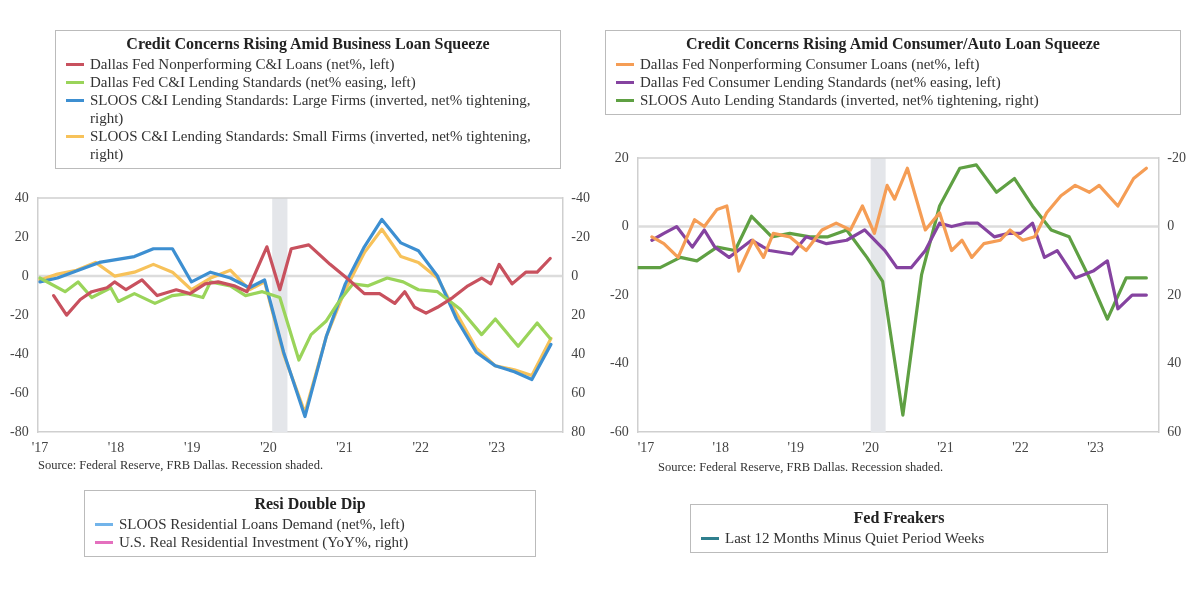 The image size is (1196, 600). I want to click on legend-label: Dallas Fed Consumer Lending Standards (net% easing, left), so click(820, 82).